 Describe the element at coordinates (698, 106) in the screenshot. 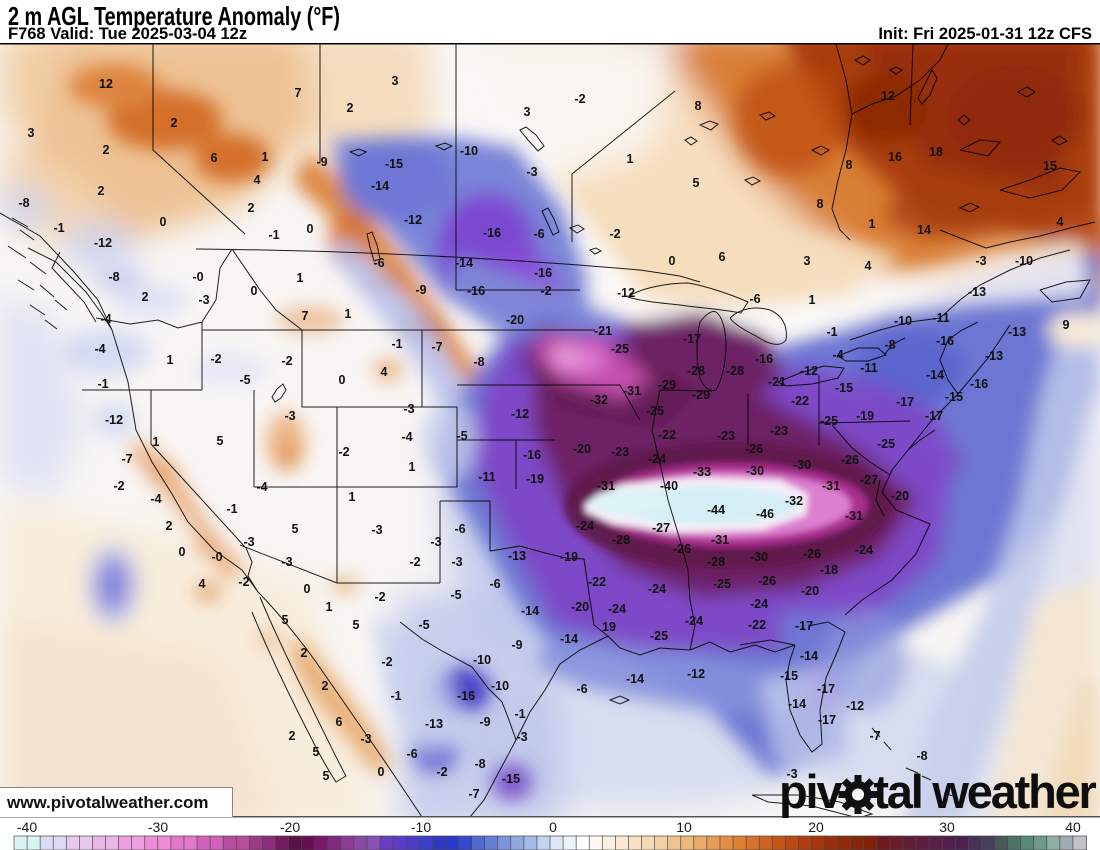

I see `svg-text: 8` at that location.